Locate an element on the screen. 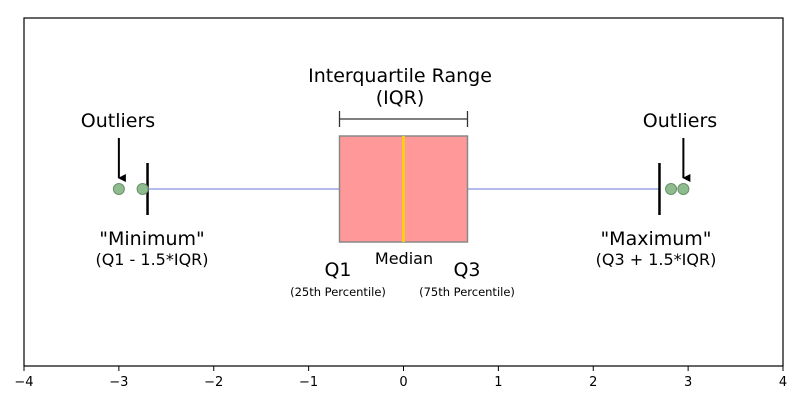 The width and height of the screenshot is (800, 400). x-tick-label: 2 is located at coordinates (593, 382).